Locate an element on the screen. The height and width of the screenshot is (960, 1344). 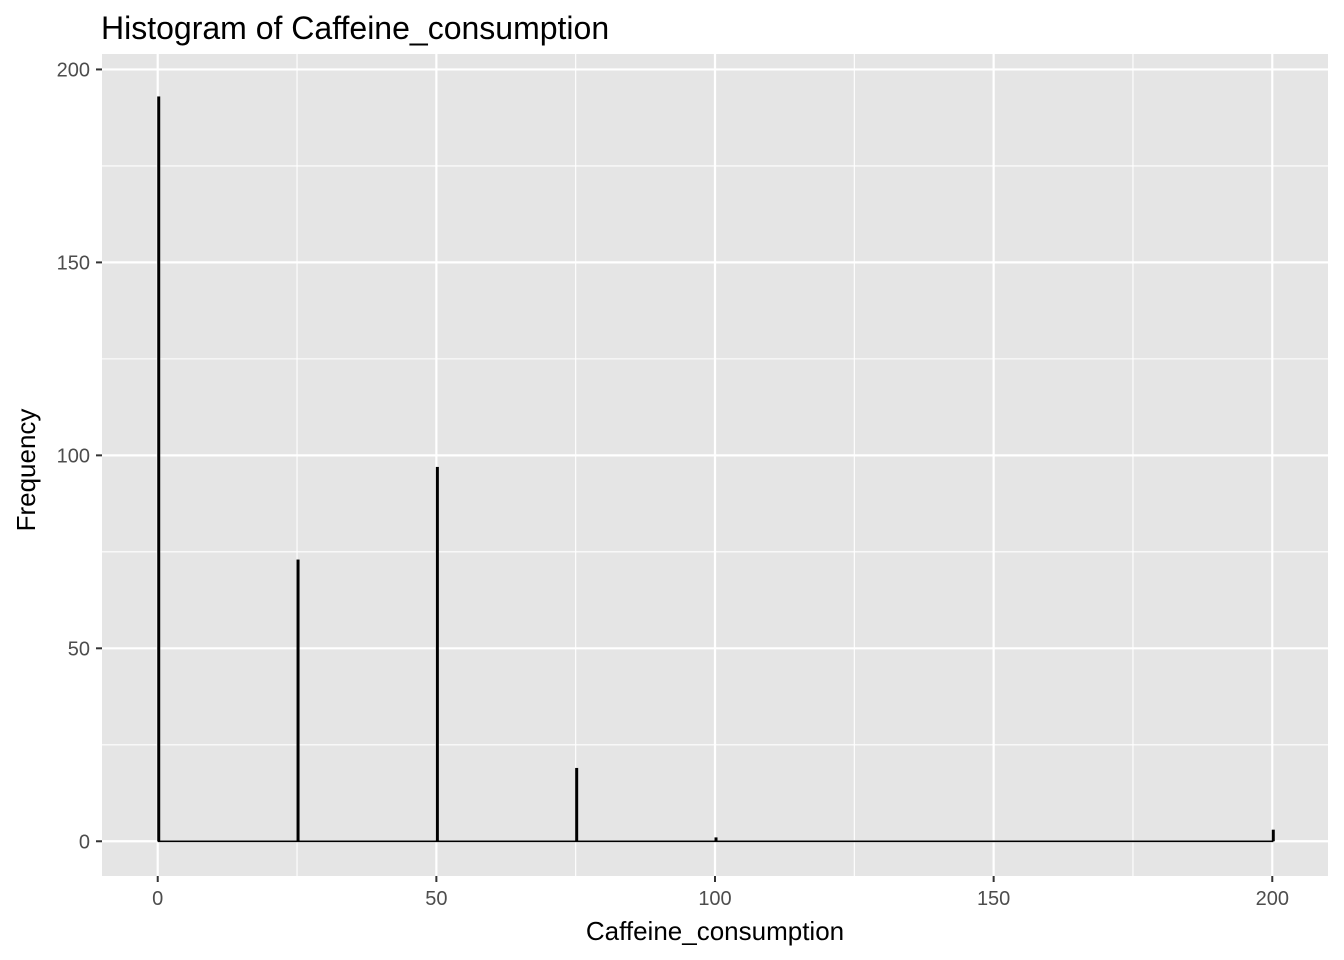
y-axis-title: Frequency is located at coordinates (26, 470).